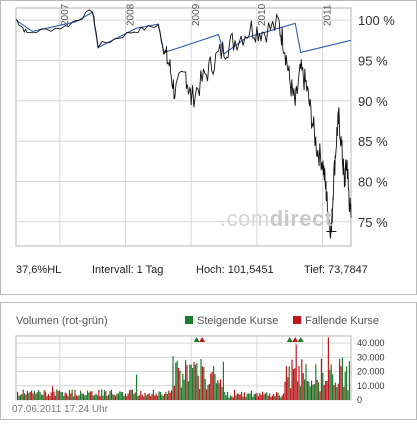  I want to click on comdirect-watermark: .comdirect, so click(276, 218).